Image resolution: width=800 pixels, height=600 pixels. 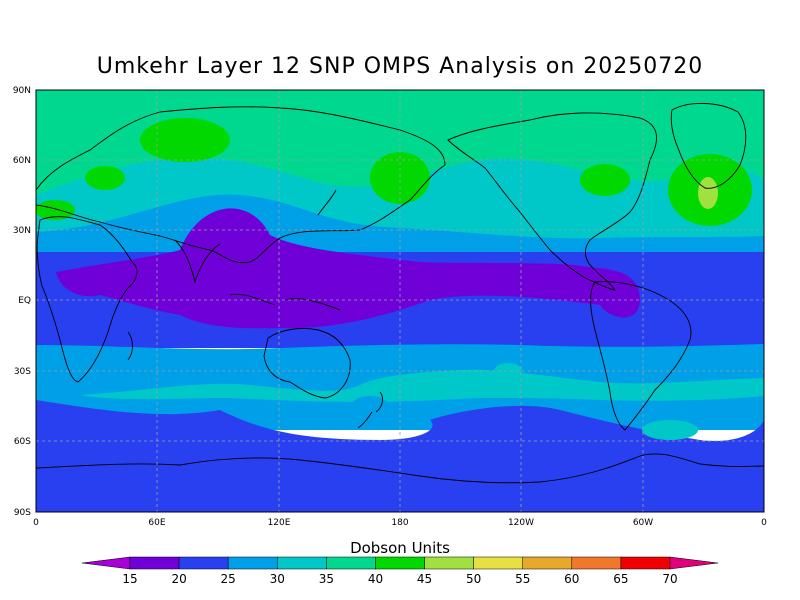 What do you see at coordinates (620, 579) in the screenshot?
I see `colorbar-level-label: 65` at bounding box center [620, 579].